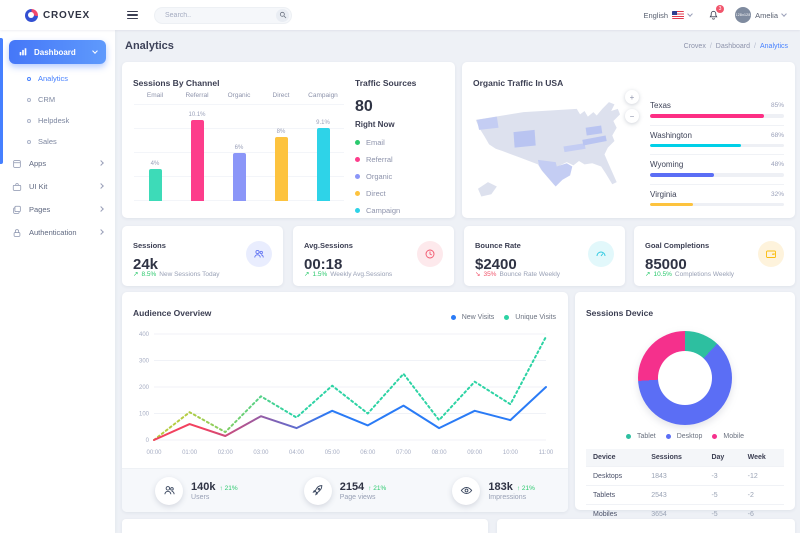  Describe the element at coordinates (333, 453) in the screenshot. I see `x-axis-label: 05:00` at that location.